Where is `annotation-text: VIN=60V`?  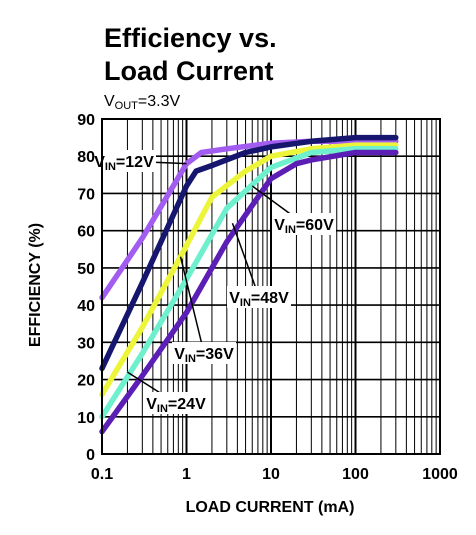
annotation-text: VIN=60V is located at coordinates (304, 226).